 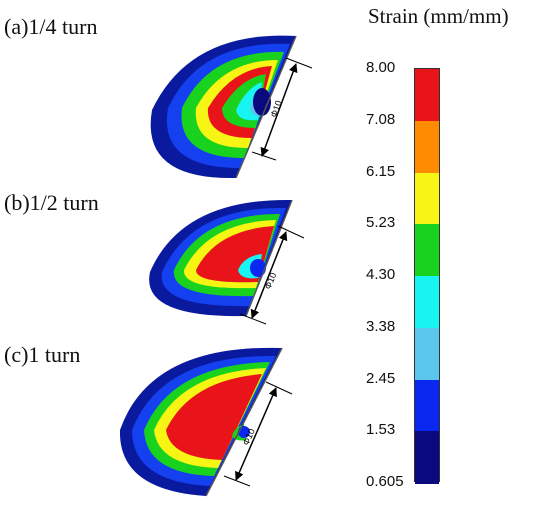 I want to click on colorbar-tick-label: 0.605, so click(x=385, y=481).